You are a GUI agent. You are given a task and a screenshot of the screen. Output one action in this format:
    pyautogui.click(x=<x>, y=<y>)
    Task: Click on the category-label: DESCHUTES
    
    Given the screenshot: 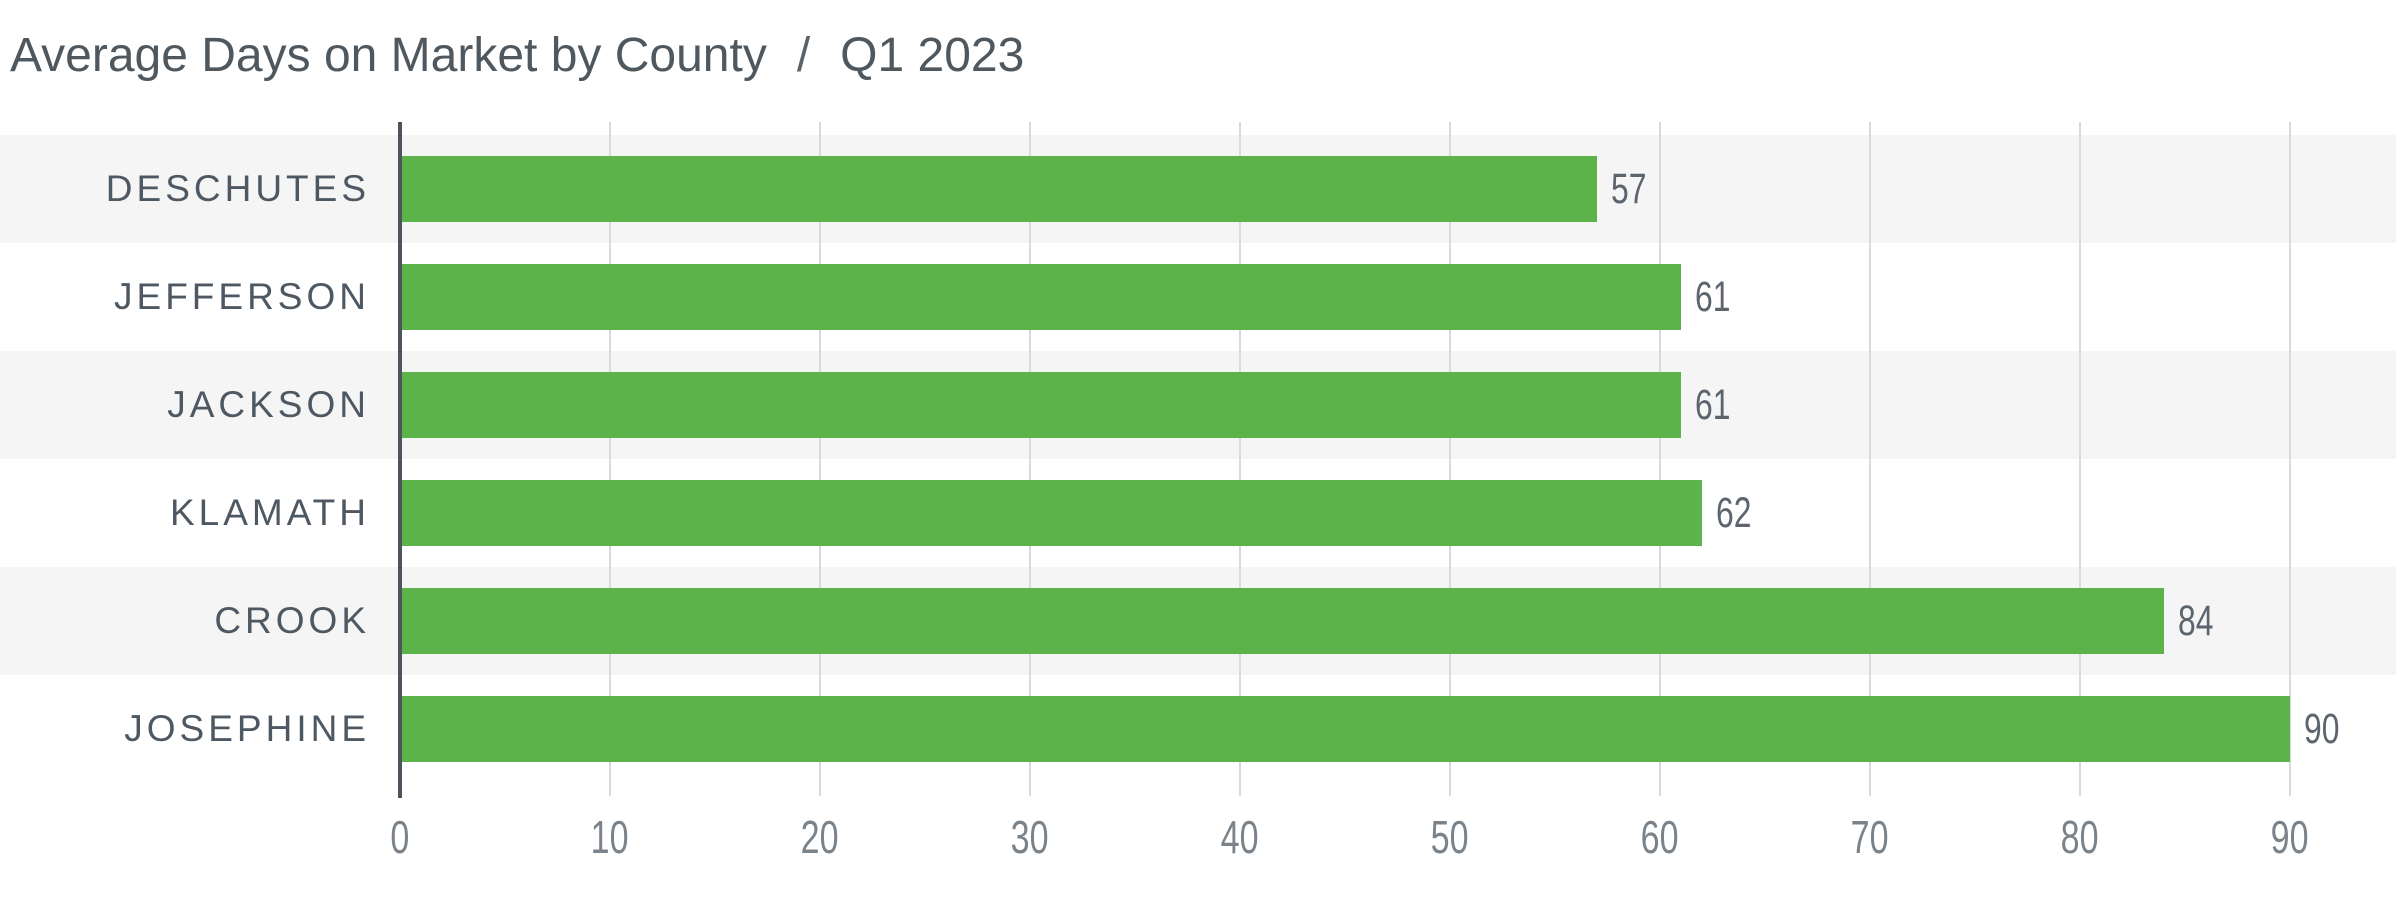 What is the action you would take?
    pyautogui.click(x=237, y=188)
    